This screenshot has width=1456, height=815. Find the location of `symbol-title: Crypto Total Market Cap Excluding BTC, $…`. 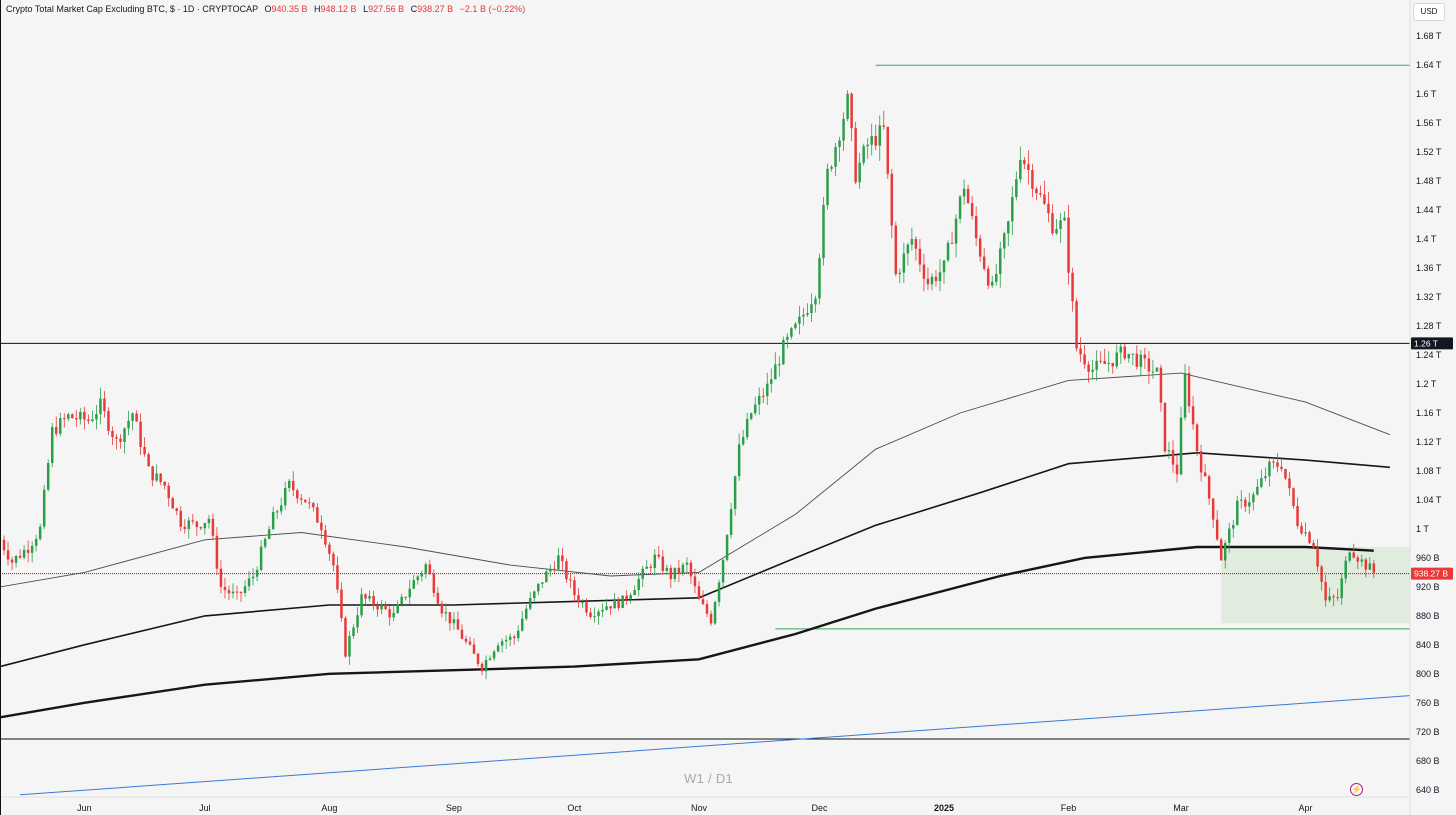

symbol-title: Crypto Total Market Cap Excluding BTC, $… is located at coordinates (132, 9).